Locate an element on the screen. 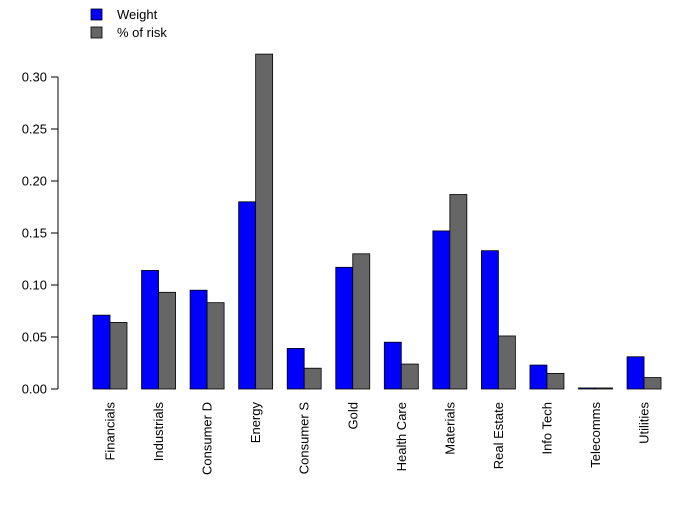 This screenshot has width=679, height=512. y-axis: 0.00 0.05 0.10 0.15 0.20 0.25 0.30 is located at coordinates (40, 233).